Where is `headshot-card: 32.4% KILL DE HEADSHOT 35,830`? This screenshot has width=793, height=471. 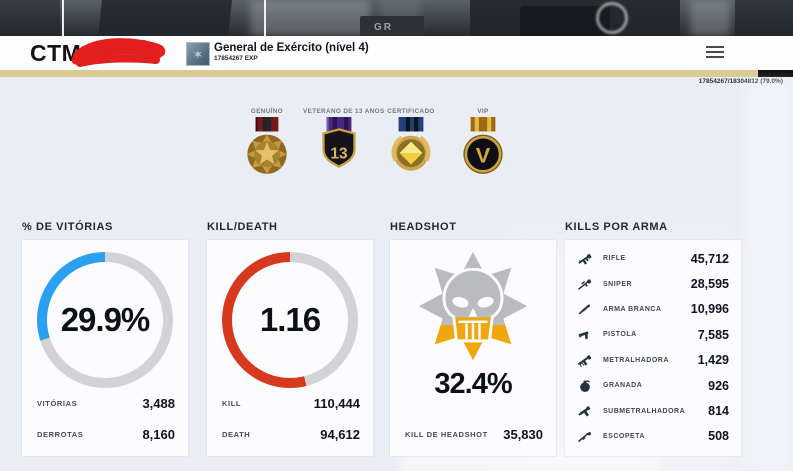
headshot-card: 32.4% KILL DE HEADSHOT 35,830 is located at coordinates (473, 348).